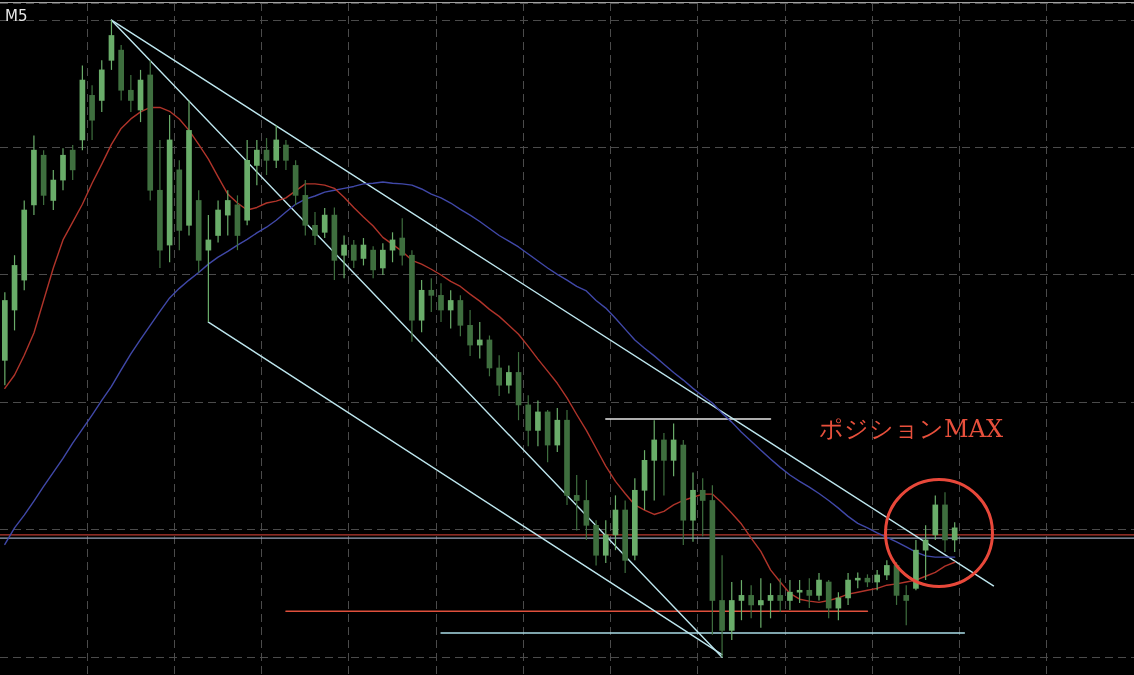 Image resolution: width=1134 pixels, height=675 pixels. I want to click on chart-title: M5, so click(16, 16).